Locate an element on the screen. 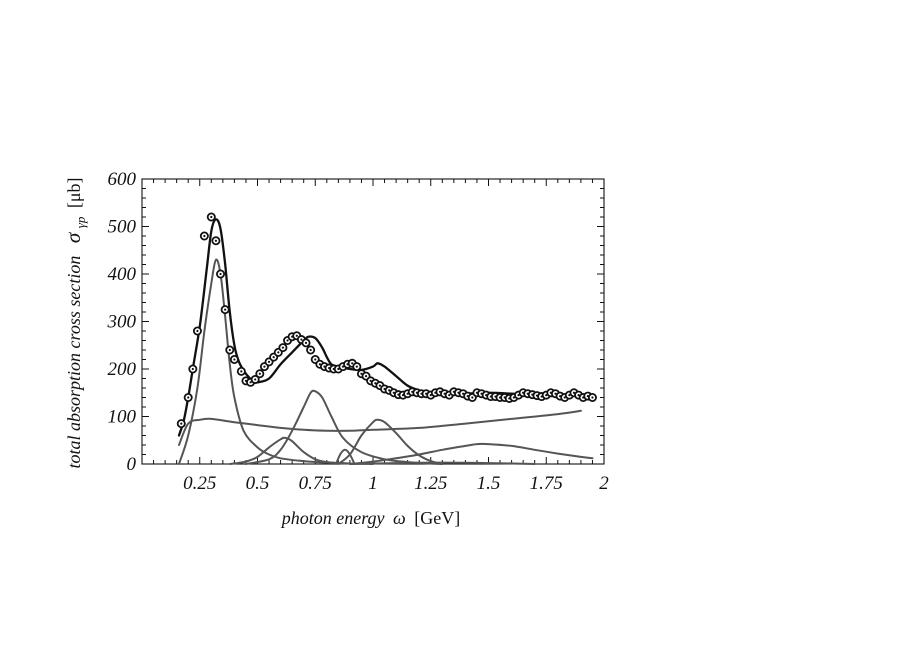  x-tick-label: 1.5 is located at coordinates (489, 483).